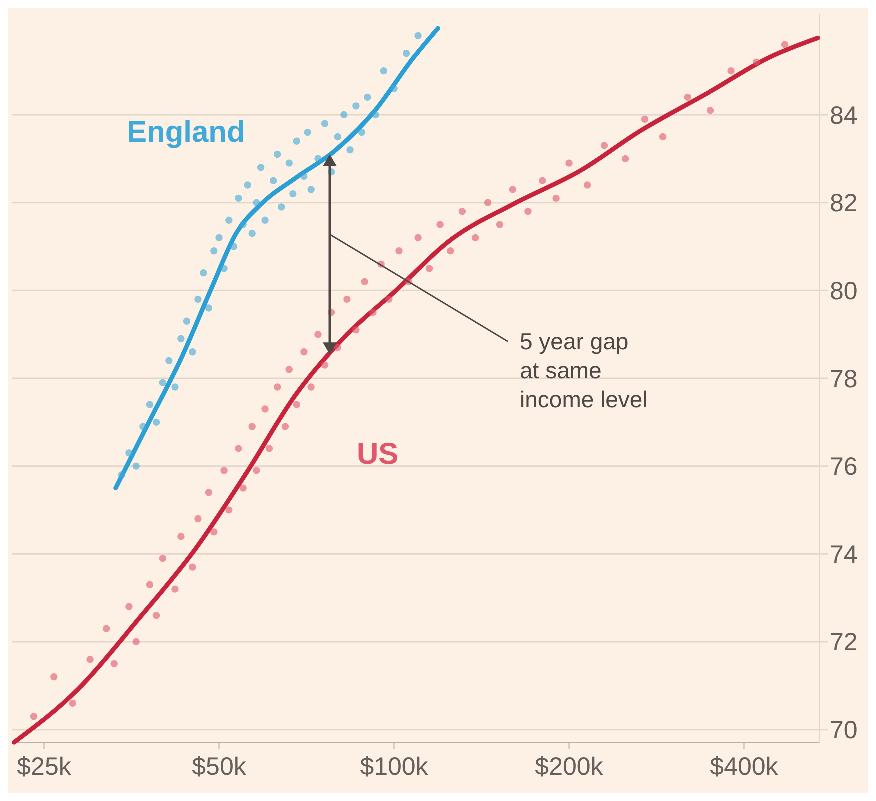 This screenshot has width=876, height=801. Describe the element at coordinates (844, 379) in the screenshot. I see `y-tick-label: 78` at that location.